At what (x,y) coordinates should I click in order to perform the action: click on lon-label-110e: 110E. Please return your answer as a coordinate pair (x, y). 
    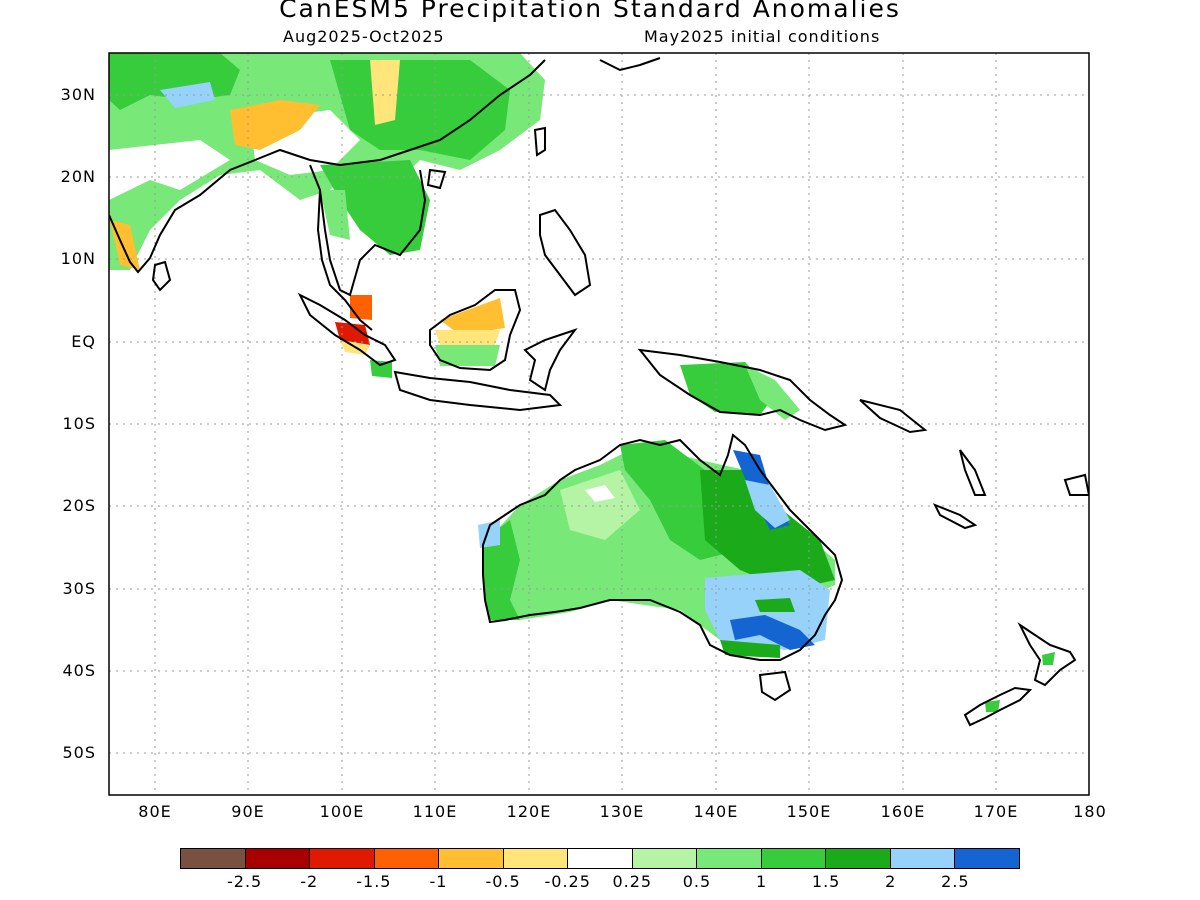
    Looking at the image, I should click on (435, 811).